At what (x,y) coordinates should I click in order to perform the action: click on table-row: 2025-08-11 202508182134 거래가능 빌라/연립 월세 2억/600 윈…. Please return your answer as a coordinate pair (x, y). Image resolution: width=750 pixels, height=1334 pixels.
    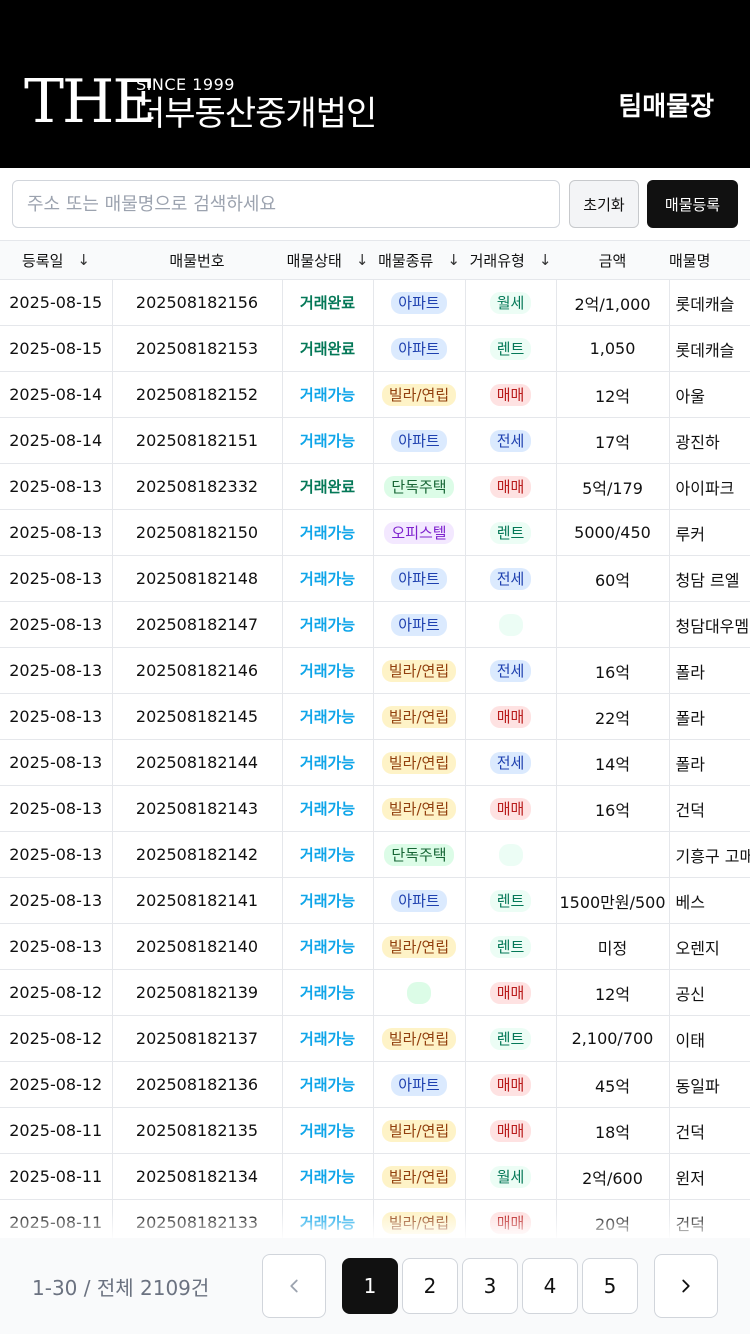
    Looking at the image, I should click on (375, 1176).